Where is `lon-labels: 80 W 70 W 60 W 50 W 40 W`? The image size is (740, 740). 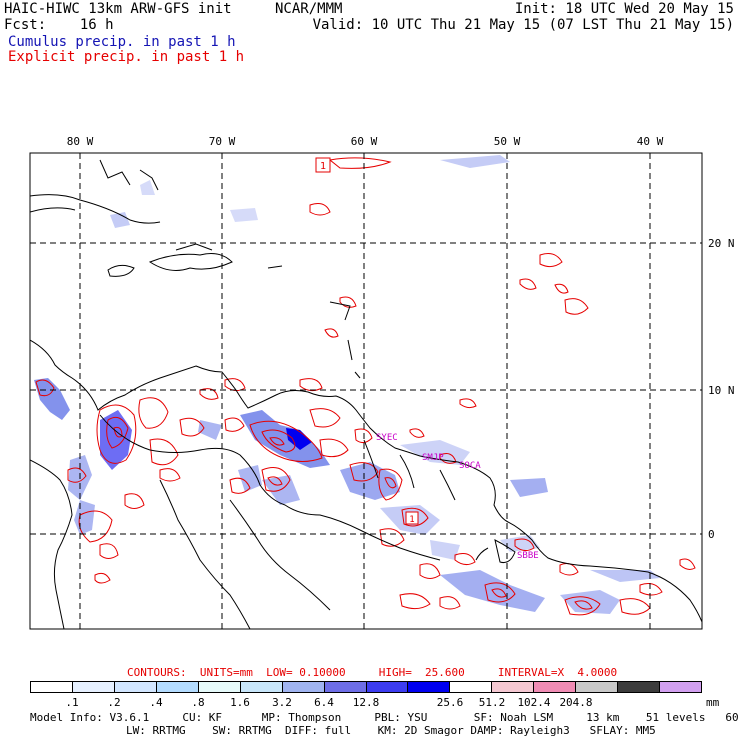
lon-labels: 80 W 70 W 60 W 50 W 40 W is located at coordinates (365, 141).